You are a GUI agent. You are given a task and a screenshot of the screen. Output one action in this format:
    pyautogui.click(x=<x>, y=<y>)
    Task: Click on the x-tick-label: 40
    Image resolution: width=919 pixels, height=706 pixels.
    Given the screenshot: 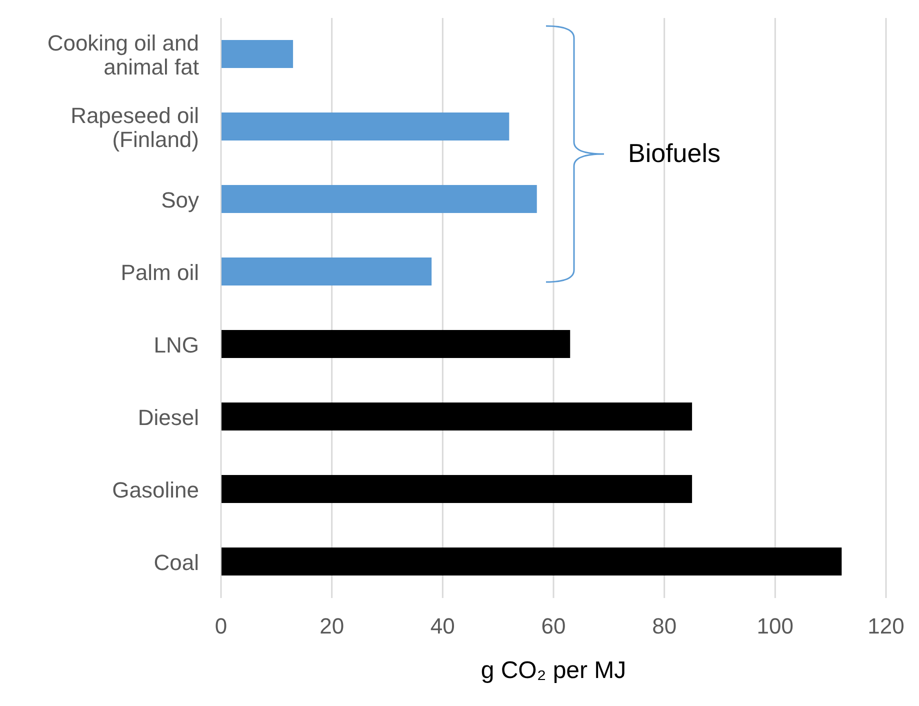 What is the action you would take?
    pyautogui.click(x=442, y=626)
    